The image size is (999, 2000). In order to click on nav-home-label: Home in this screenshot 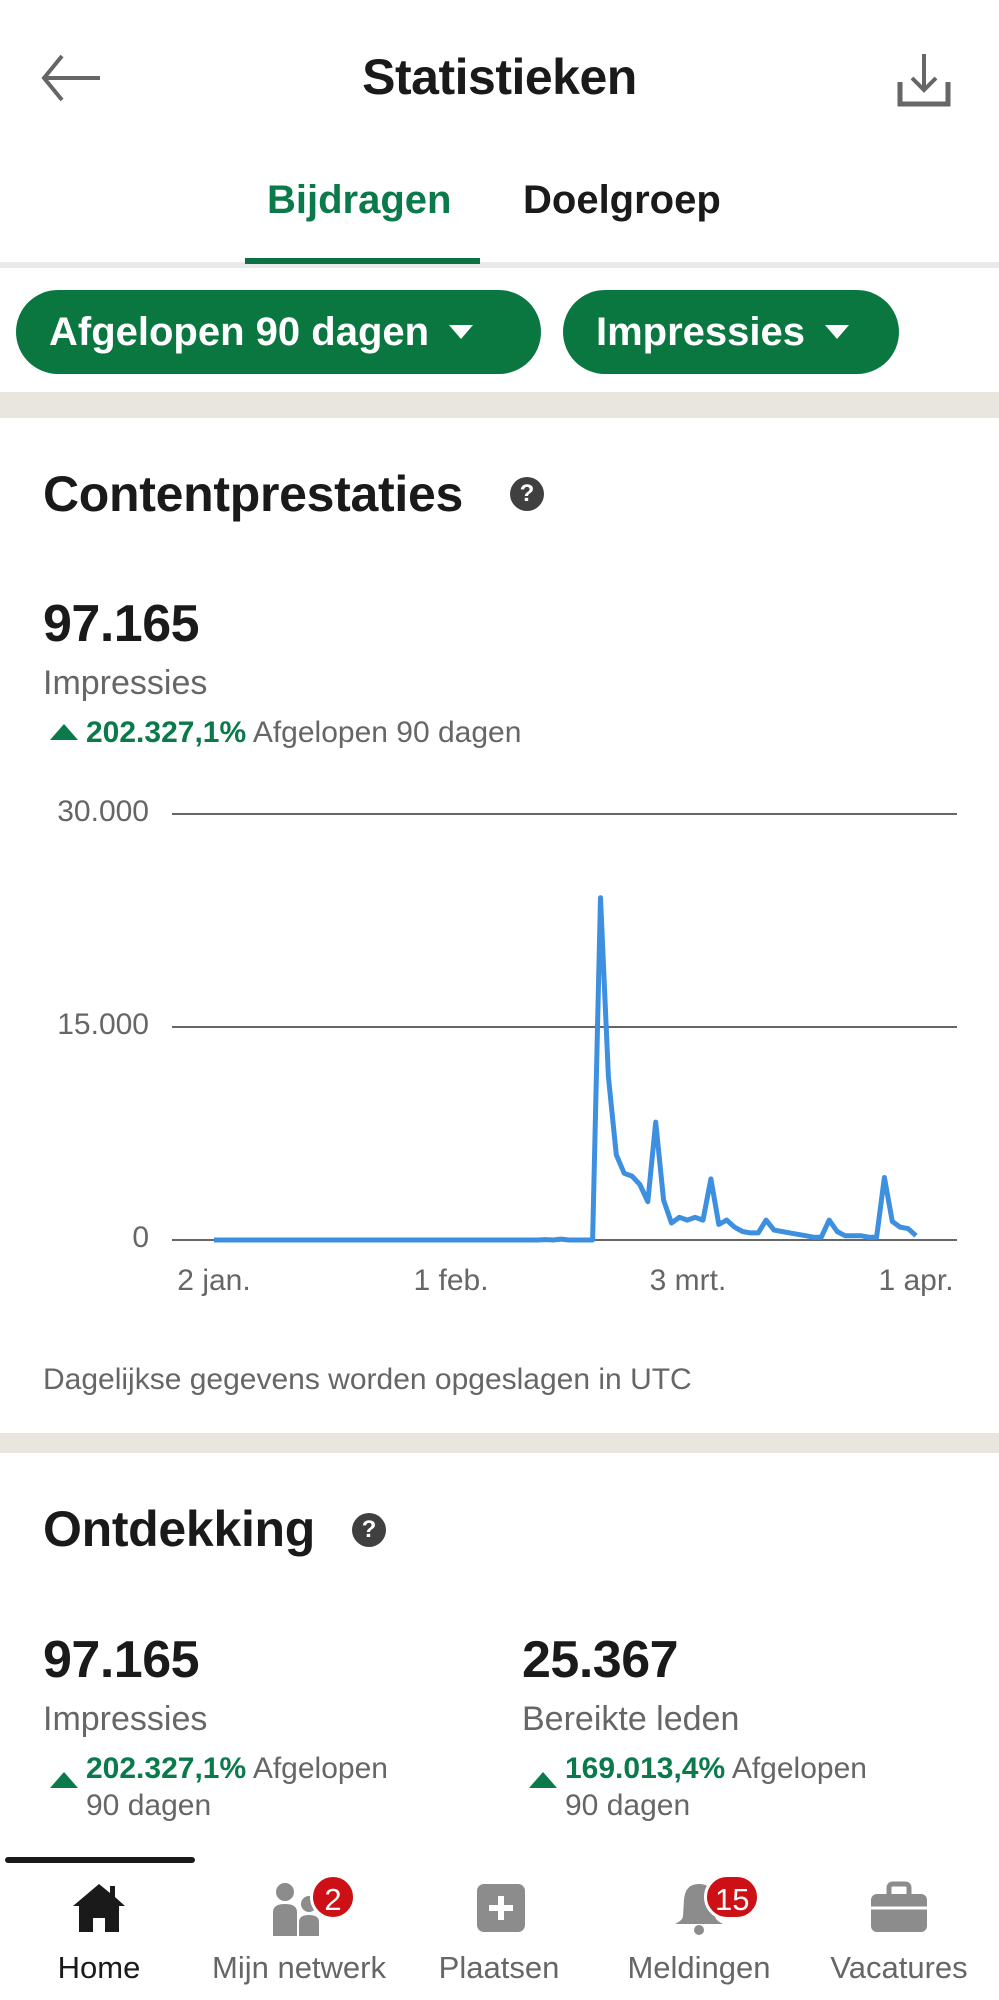, I will do `click(99, 1967)`.